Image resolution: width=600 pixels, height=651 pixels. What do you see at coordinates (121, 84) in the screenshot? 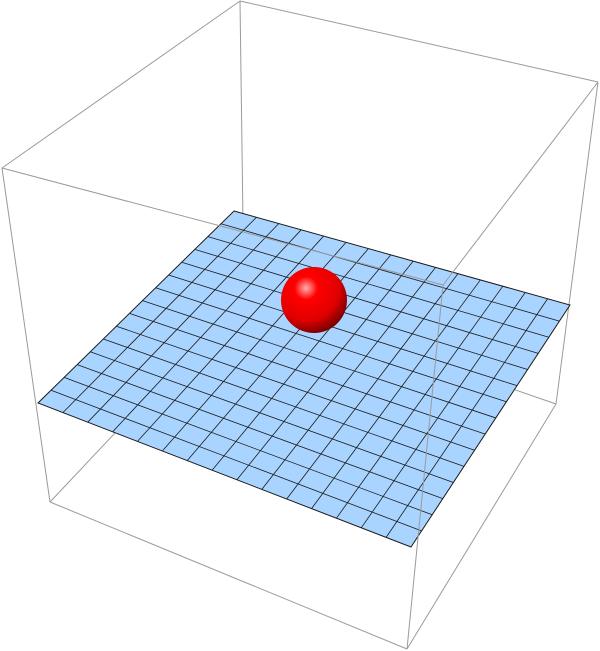
I see `box-edge-top-left` at bounding box center [121, 84].